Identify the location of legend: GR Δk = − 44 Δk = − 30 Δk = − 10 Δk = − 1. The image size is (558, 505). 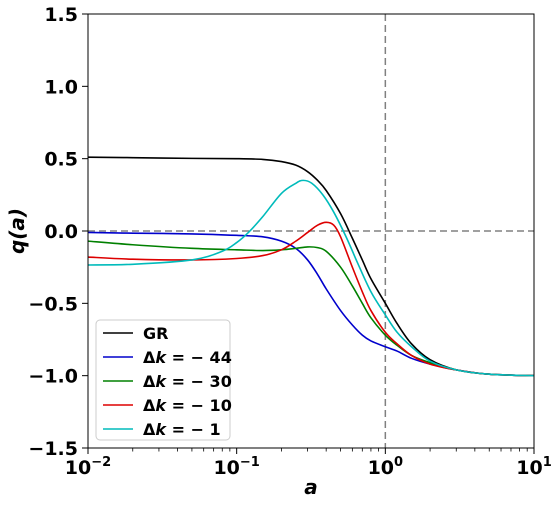
(163, 380).